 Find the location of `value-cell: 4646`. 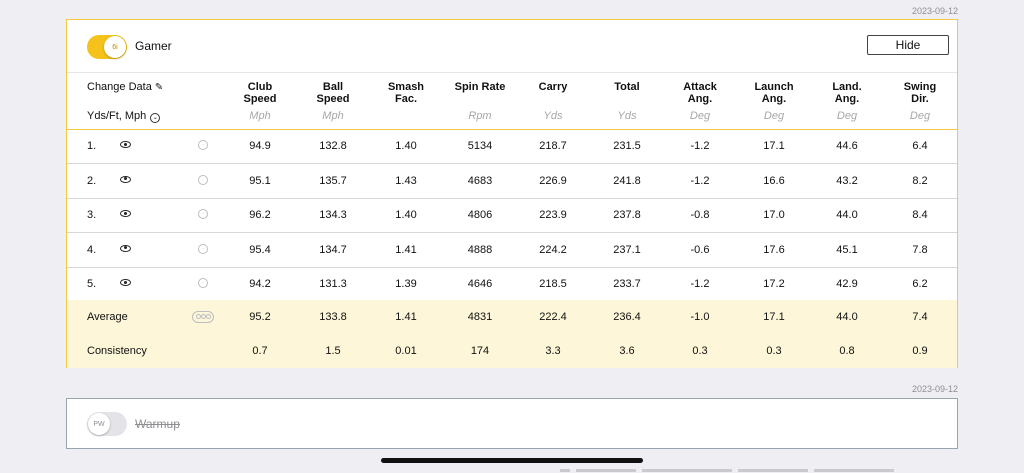

value-cell: 4646 is located at coordinates (480, 284).